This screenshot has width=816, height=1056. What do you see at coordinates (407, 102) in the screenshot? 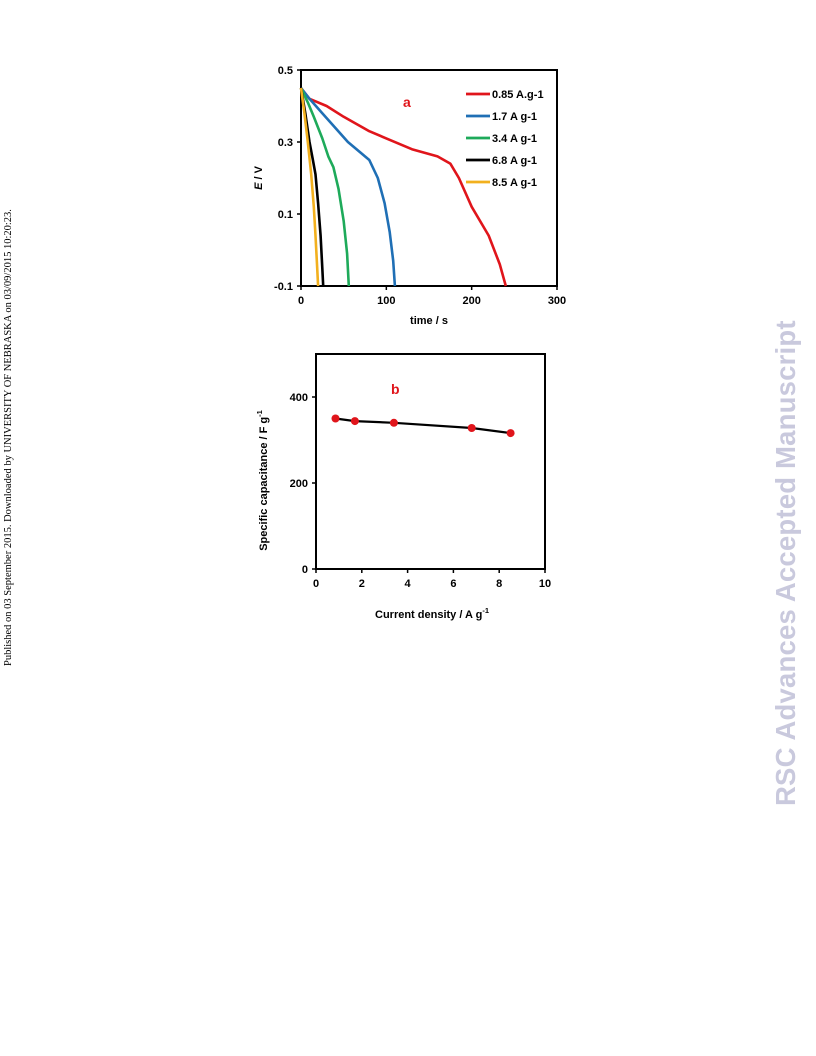
I see `panel-a-label: a` at bounding box center [407, 102].